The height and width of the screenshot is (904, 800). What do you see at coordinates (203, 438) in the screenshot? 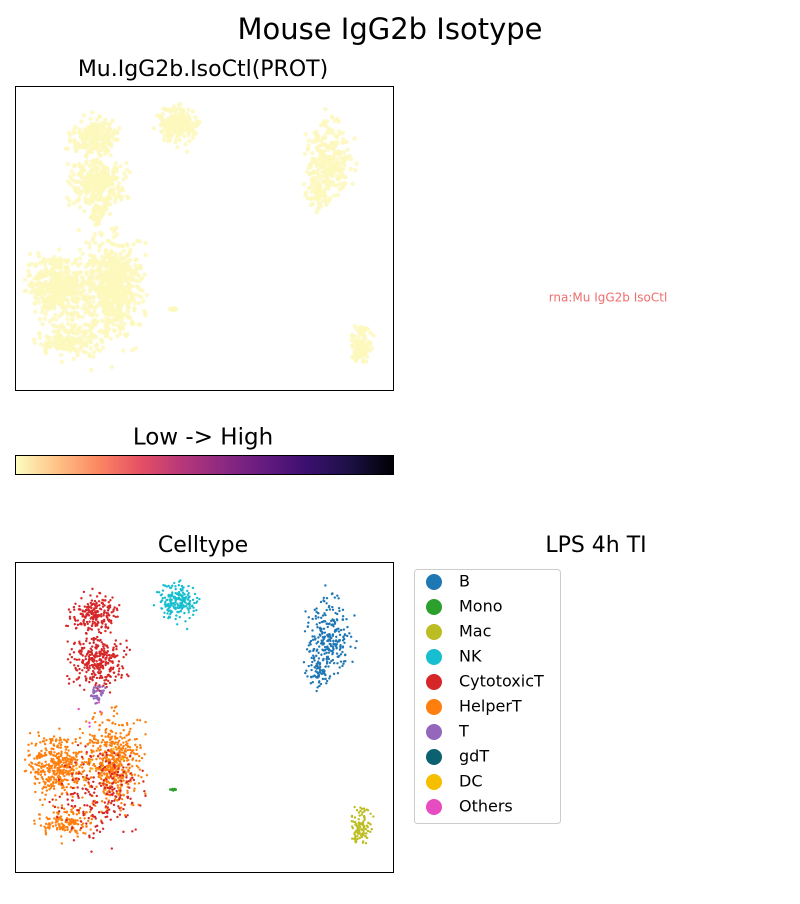
I see `colorbar-label: Low -> High` at bounding box center [203, 438].